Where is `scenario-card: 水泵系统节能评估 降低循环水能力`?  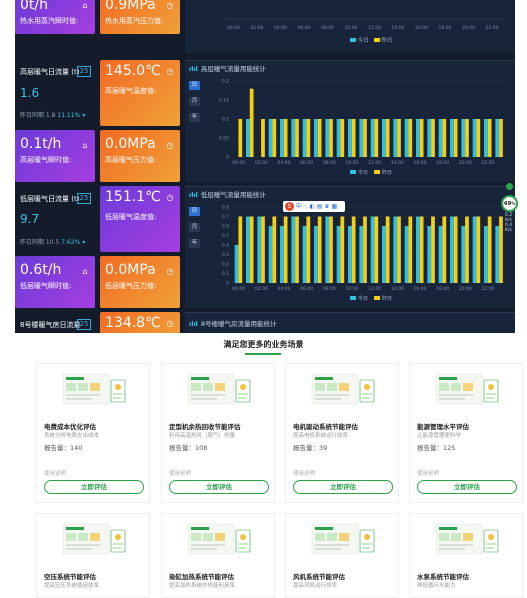 scenario-card: 水泵系统节能评估 降低循环水能力 is located at coordinates (466, 555).